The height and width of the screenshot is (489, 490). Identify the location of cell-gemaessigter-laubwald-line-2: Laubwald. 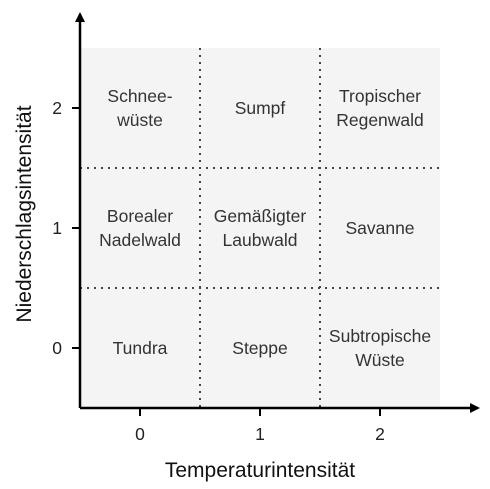
(260, 240).